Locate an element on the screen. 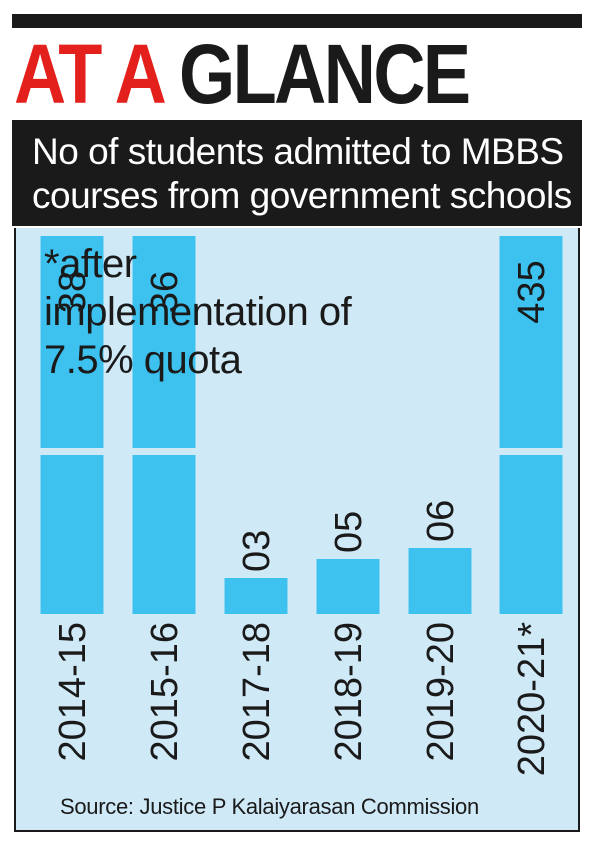 This screenshot has height=848, width=600. headline-black: GLANCE is located at coordinates (324, 74).